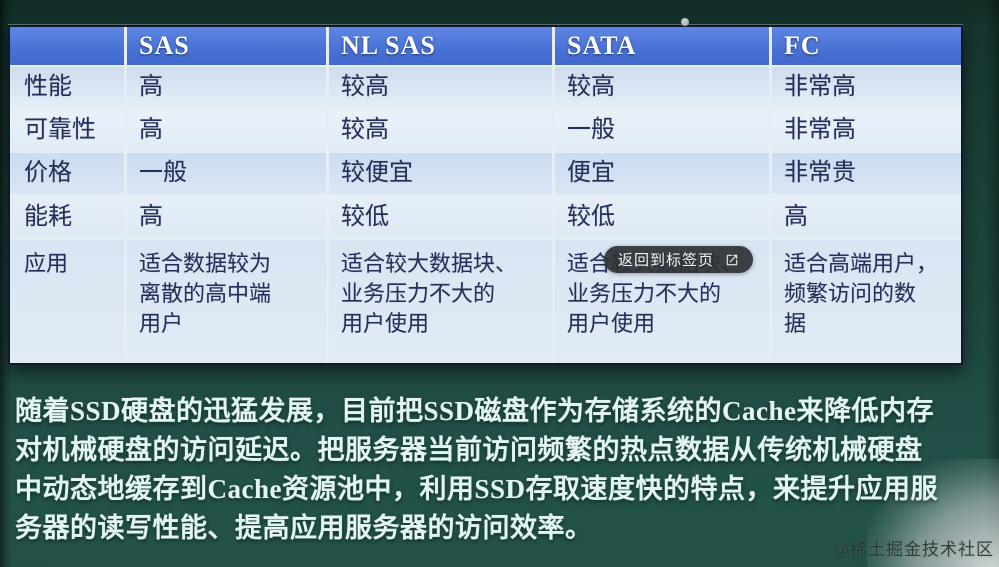 The image size is (999, 567). Describe the element at coordinates (866, 173) in the screenshot. I see `table-cell: 非常贵` at that location.